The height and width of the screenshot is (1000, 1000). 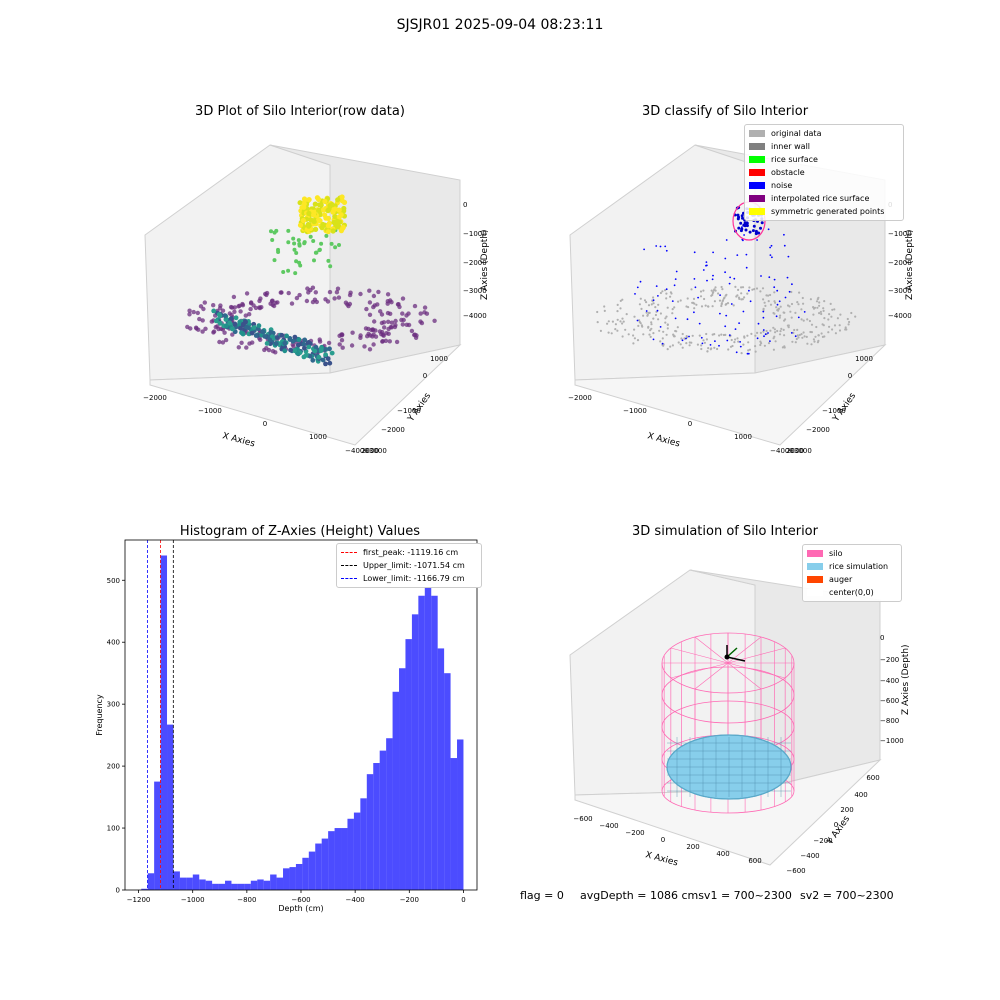 I want to click on x-tick-label: 1000, so click(x=318, y=437).